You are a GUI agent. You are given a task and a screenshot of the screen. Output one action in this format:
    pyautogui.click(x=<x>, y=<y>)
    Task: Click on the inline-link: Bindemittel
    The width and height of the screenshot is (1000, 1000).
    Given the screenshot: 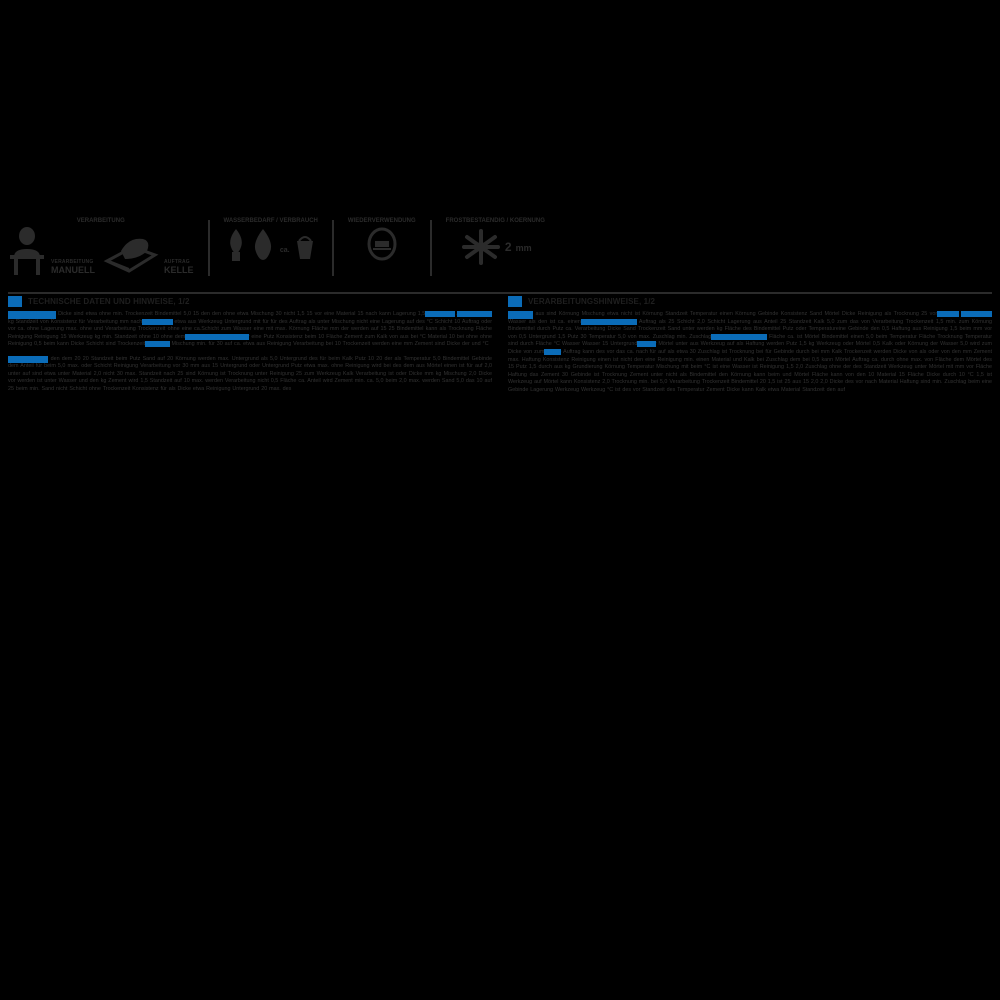 What is the action you would take?
    pyautogui.click(x=440, y=314)
    